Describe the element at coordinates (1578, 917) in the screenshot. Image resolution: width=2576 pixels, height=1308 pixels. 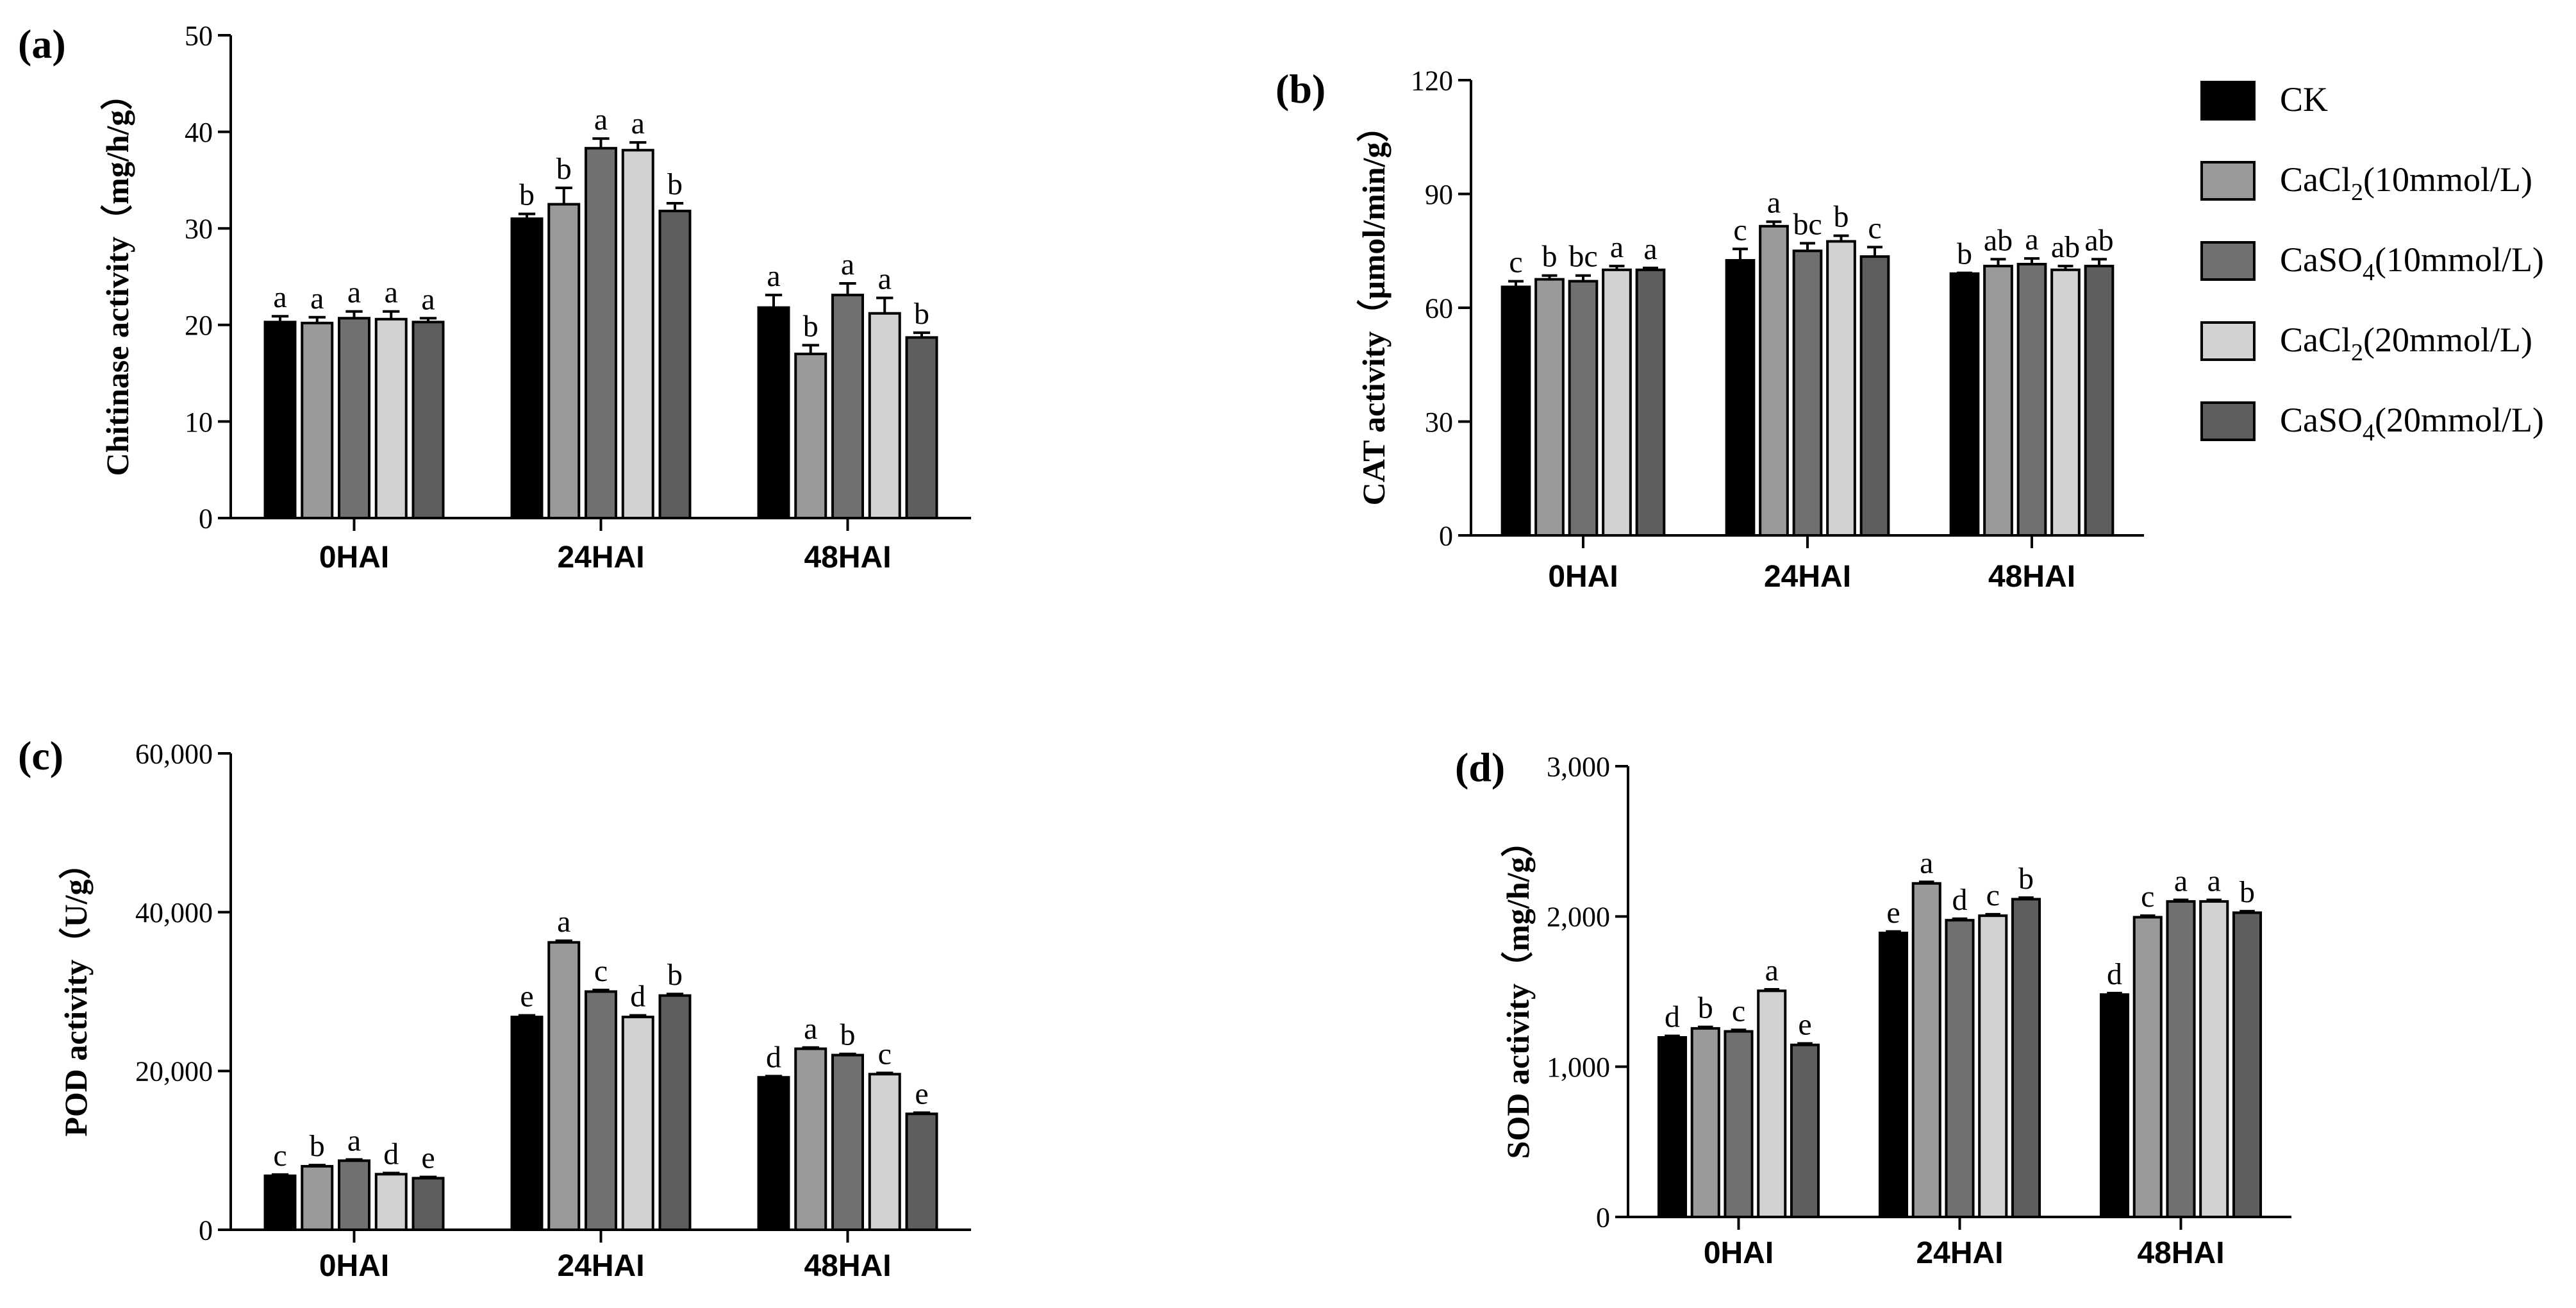
I see `y-tick-label: 2,000` at that location.